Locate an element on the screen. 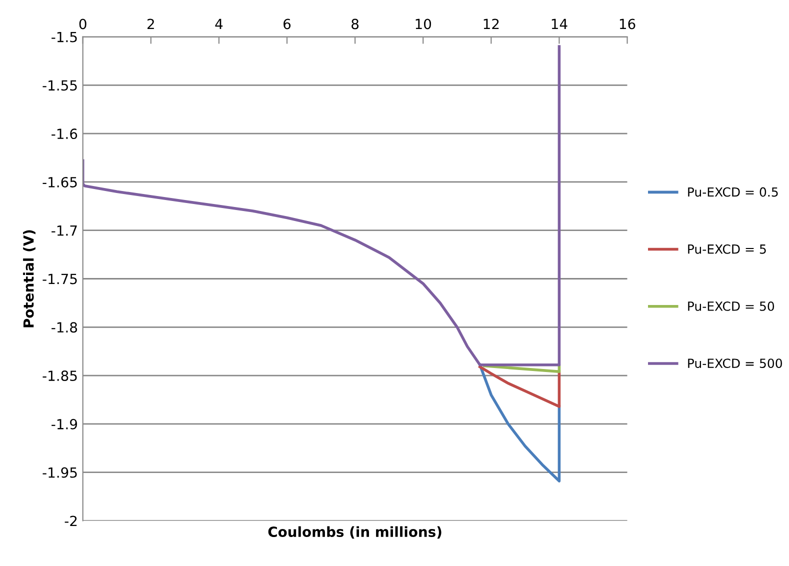 The image size is (789, 566). y-tick-label: -1.85 is located at coordinates (59, 376).